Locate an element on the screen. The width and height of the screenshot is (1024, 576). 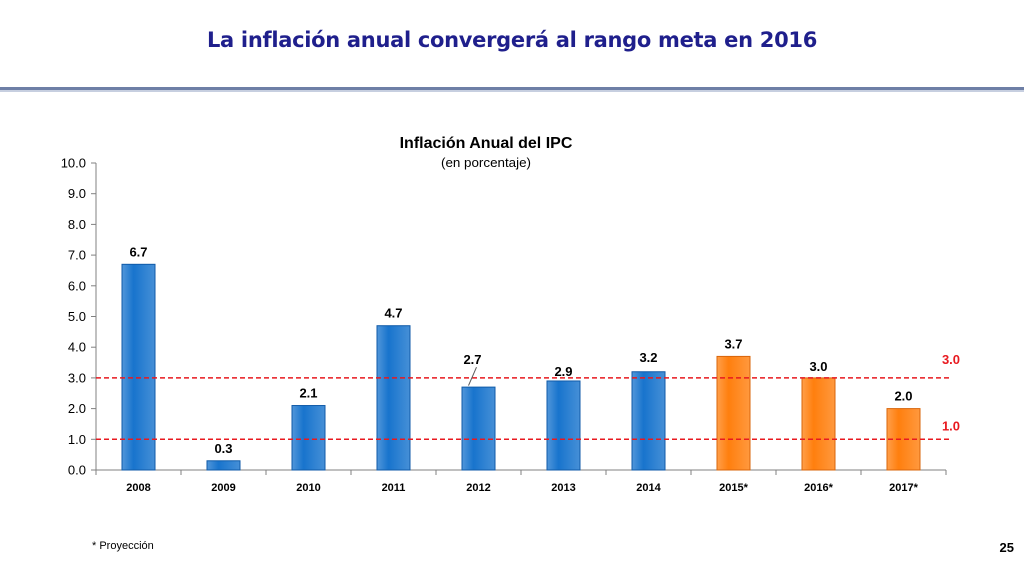
title-divider-shadow is located at coordinates (512, 91).